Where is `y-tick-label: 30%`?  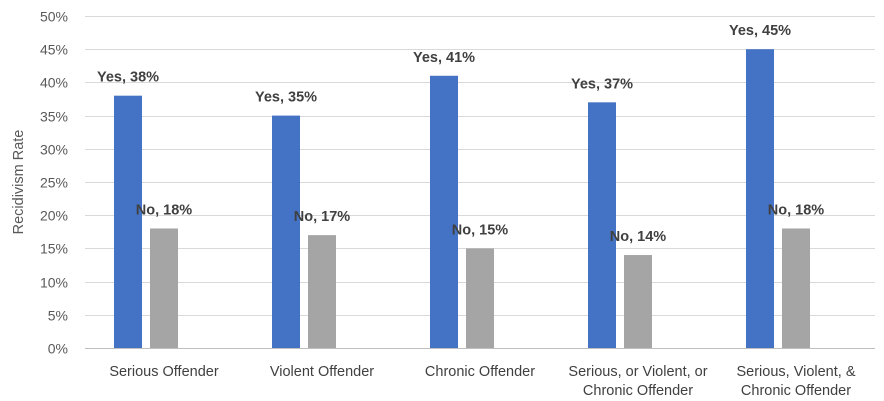 y-tick-label: 30% is located at coordinates (54, 150).